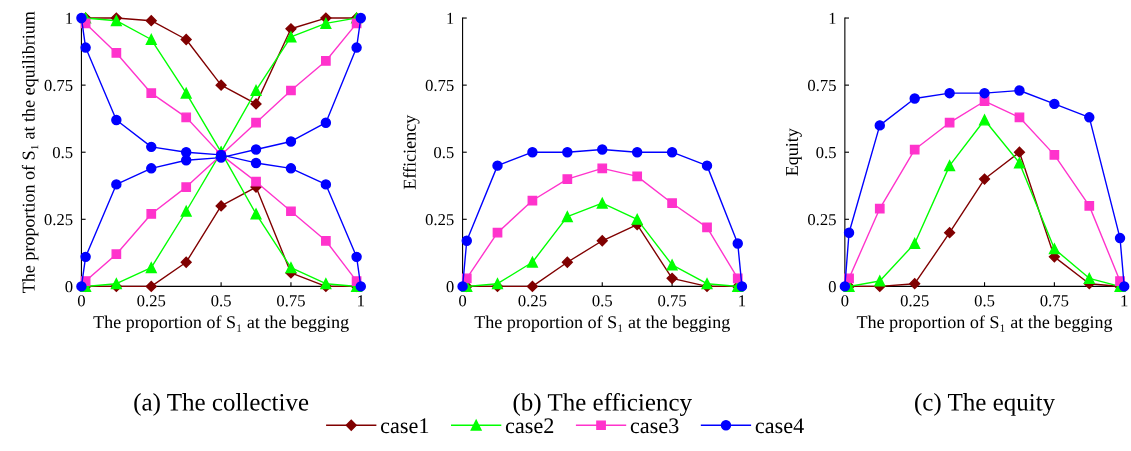 This screenshot has height=451, width=1131. I want to click on y-axis-title: The proportion of S₁ at the equilibrium, so click(30, 152).